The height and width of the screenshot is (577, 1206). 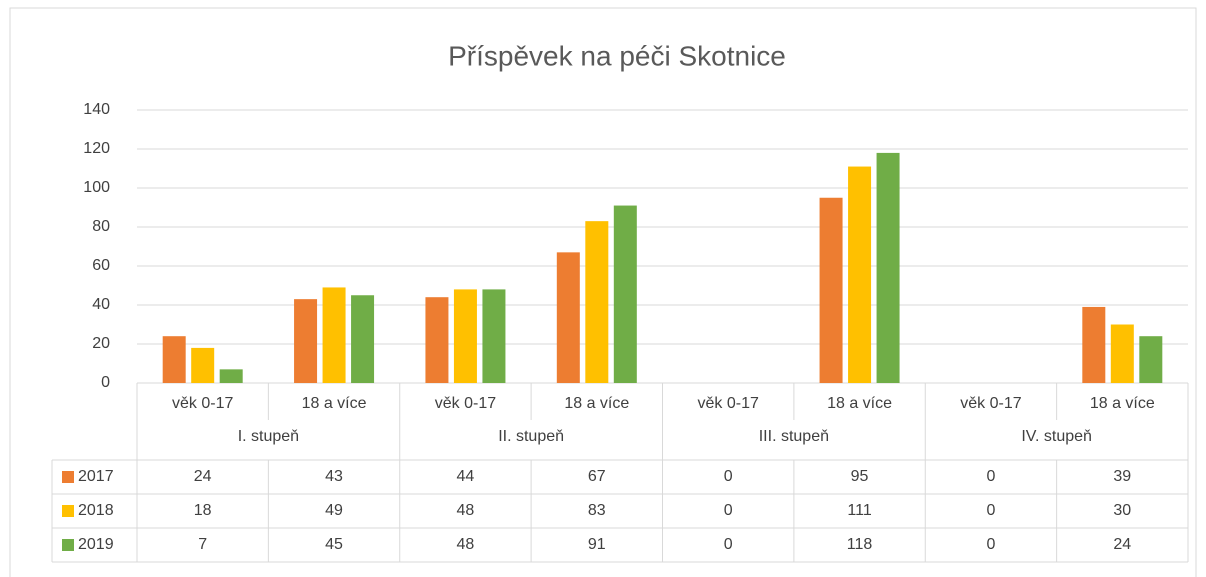 I want to click on table-value: 45, so click(x=334, y=544).